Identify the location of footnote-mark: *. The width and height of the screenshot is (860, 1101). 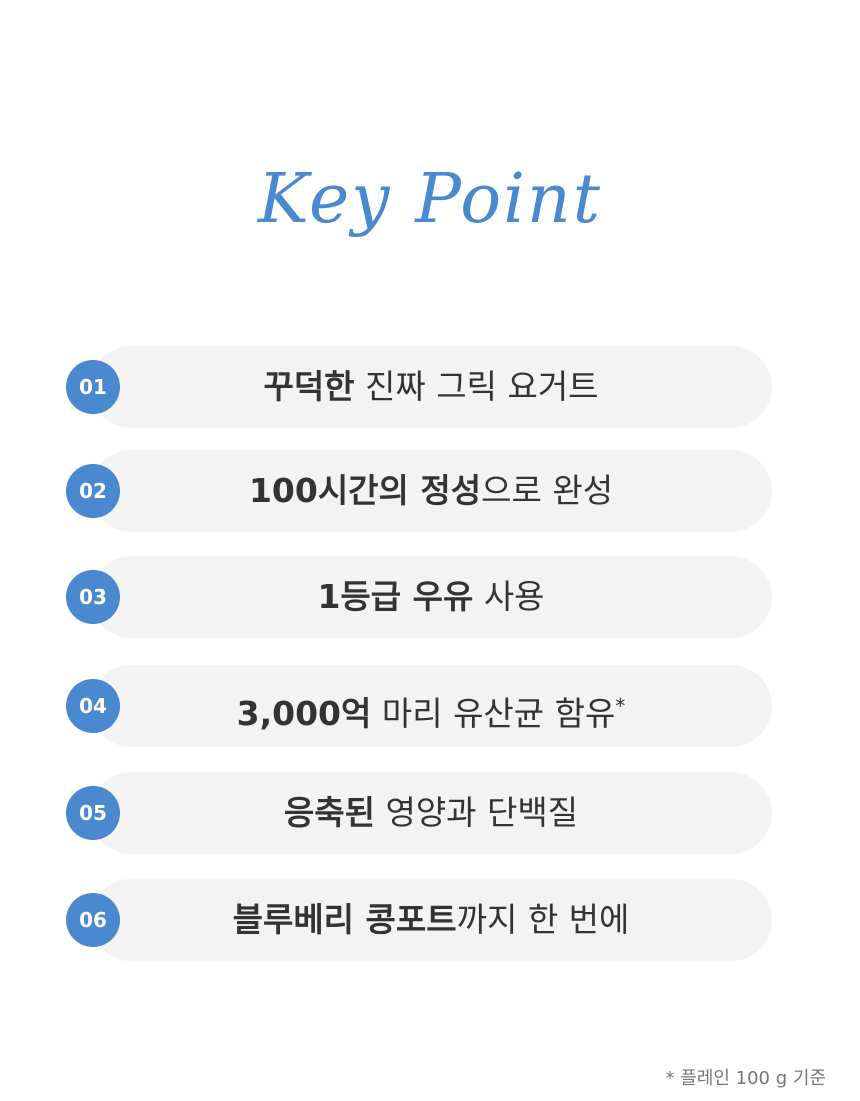
(620, 706).